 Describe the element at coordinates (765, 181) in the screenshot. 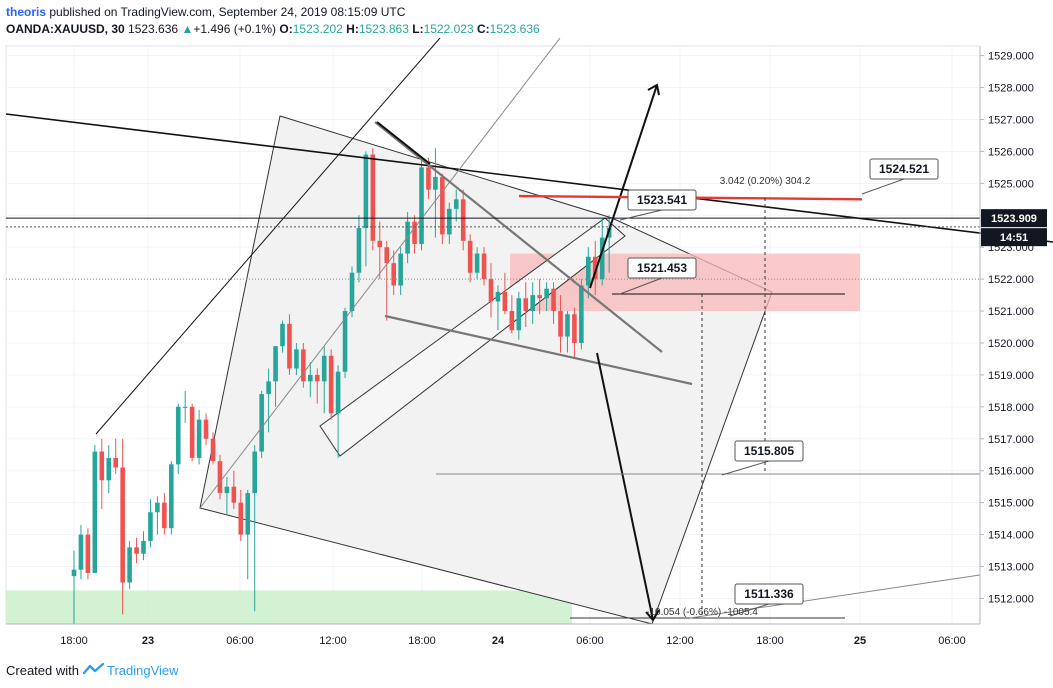

I see `measure-label-up: 3.042 (0.20%) 304.2` at that location.